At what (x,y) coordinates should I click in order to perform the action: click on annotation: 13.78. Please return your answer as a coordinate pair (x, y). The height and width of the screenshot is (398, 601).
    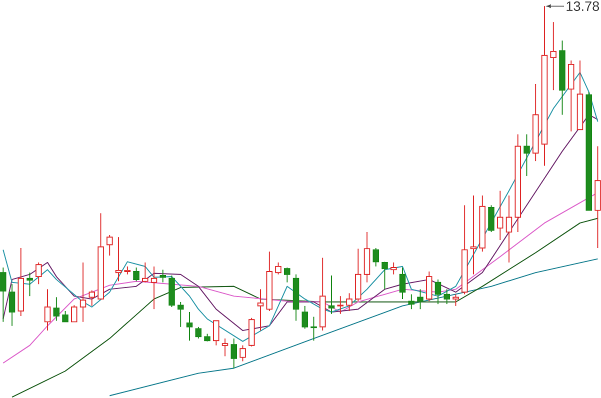
    Looking at the image, I should click on (583, 7).